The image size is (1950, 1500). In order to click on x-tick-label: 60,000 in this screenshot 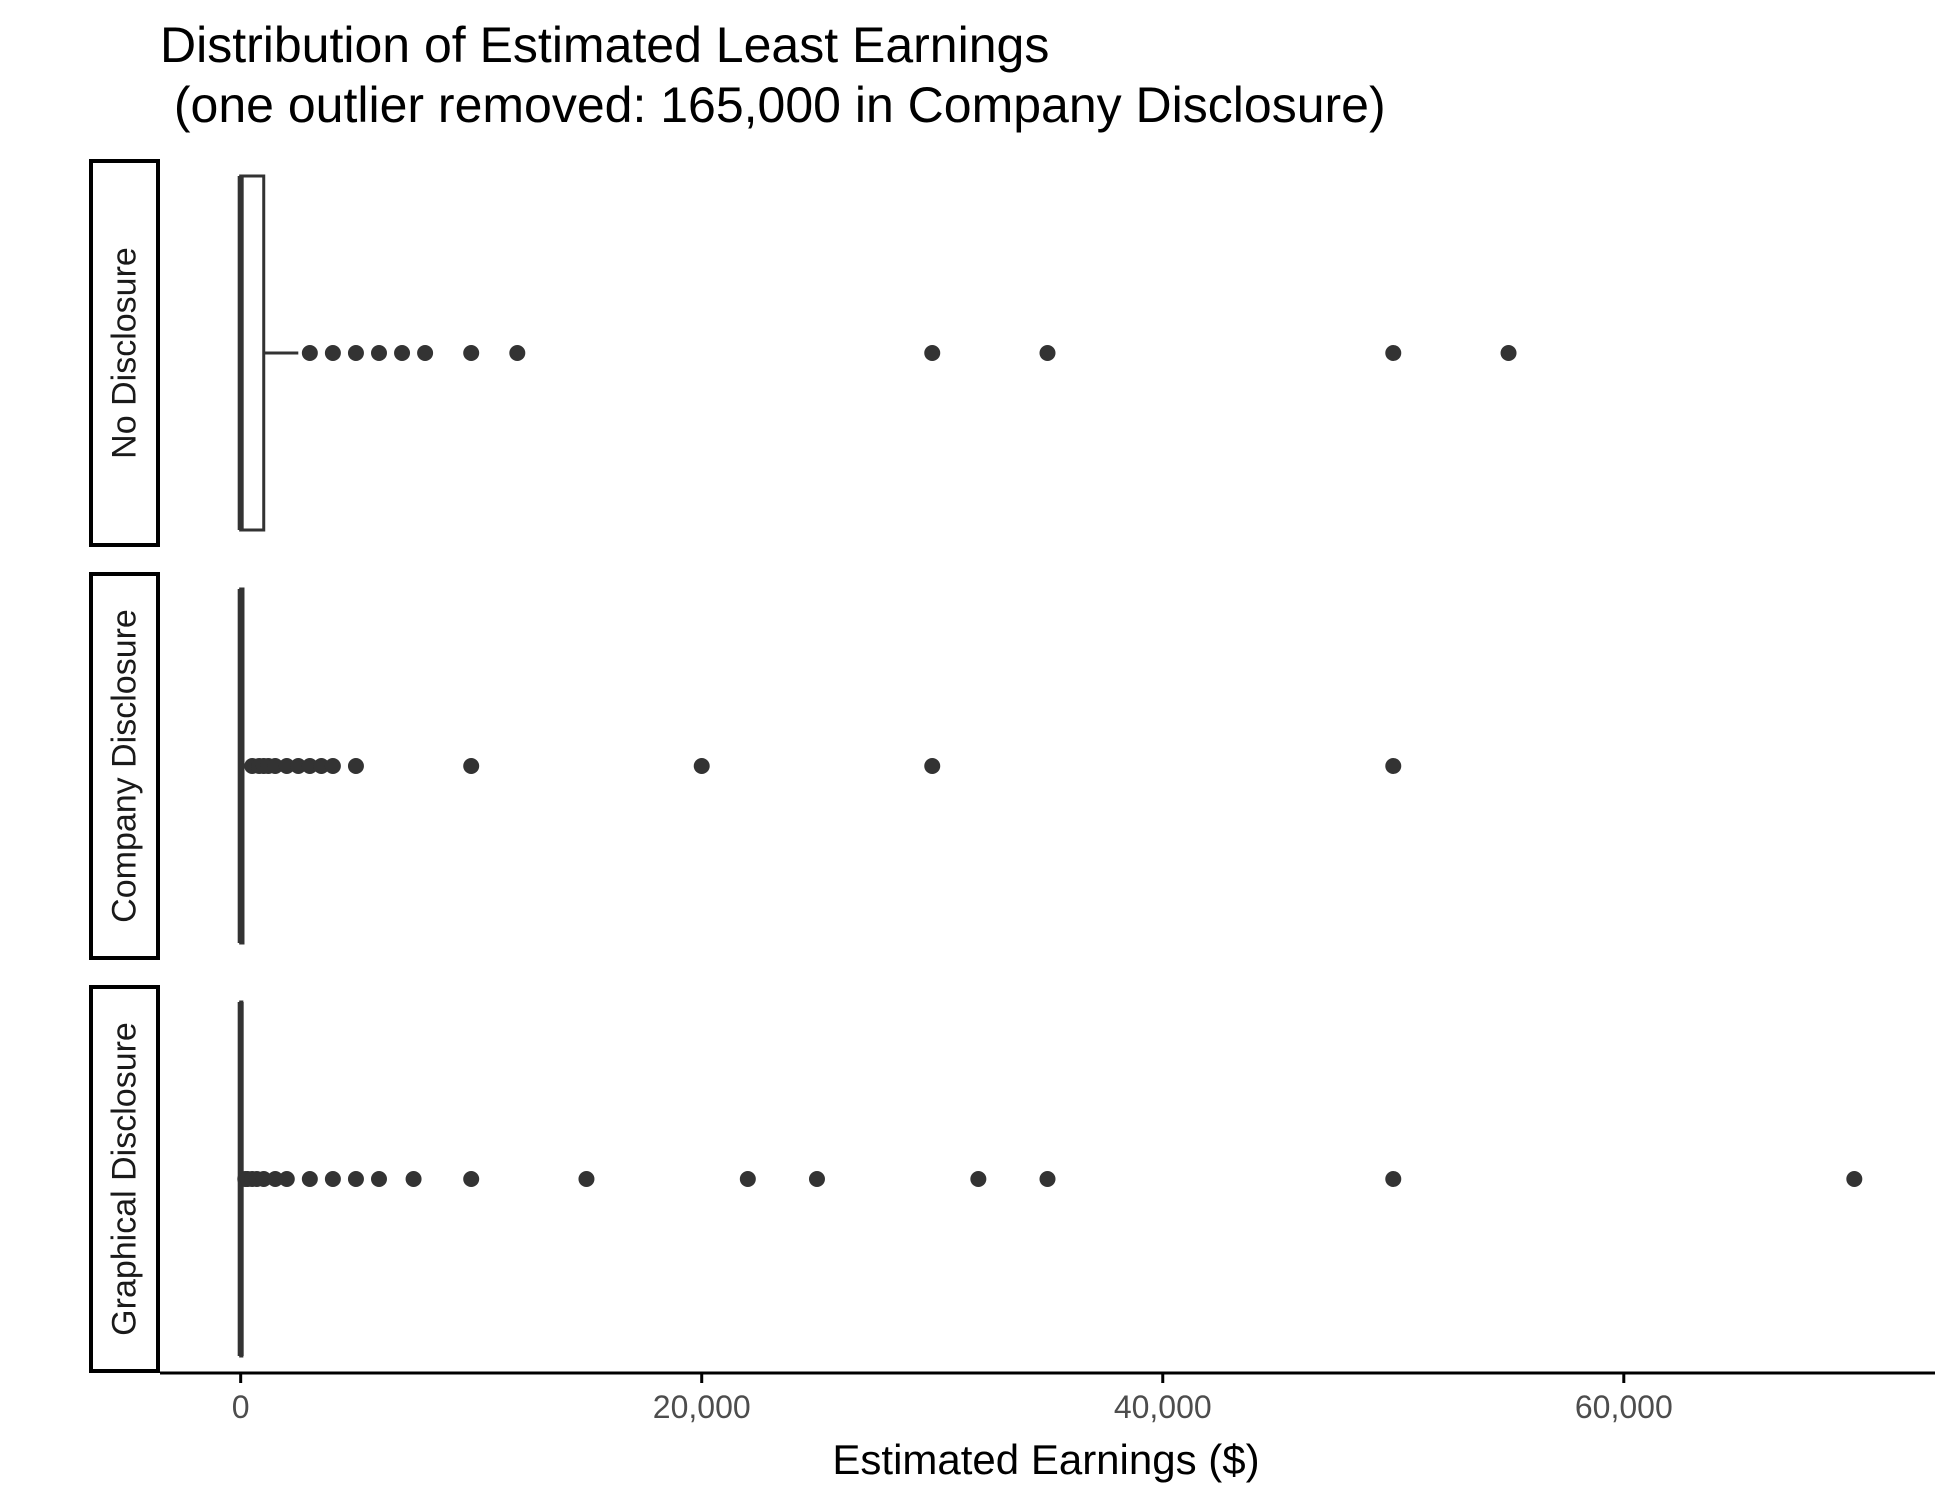, I will do `click(1624, 1407)`.